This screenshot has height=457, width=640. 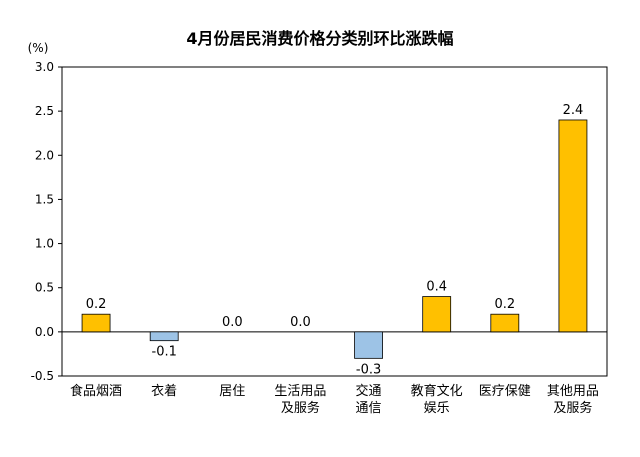 What do you see at coordinates (368, 369) in the screenshot?
I see `data-label: -0.3` at bounding box center [368, 369].